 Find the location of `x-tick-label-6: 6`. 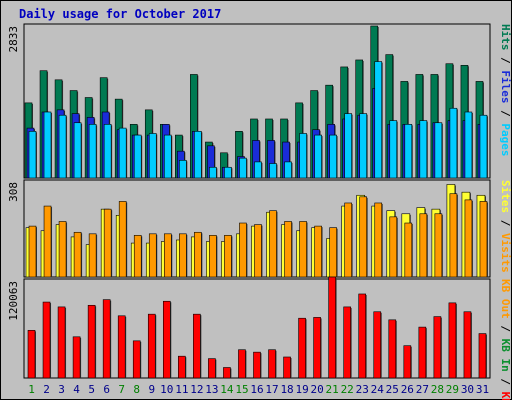

x-tick-label-6: 6 is located at coordinates (106, 389).